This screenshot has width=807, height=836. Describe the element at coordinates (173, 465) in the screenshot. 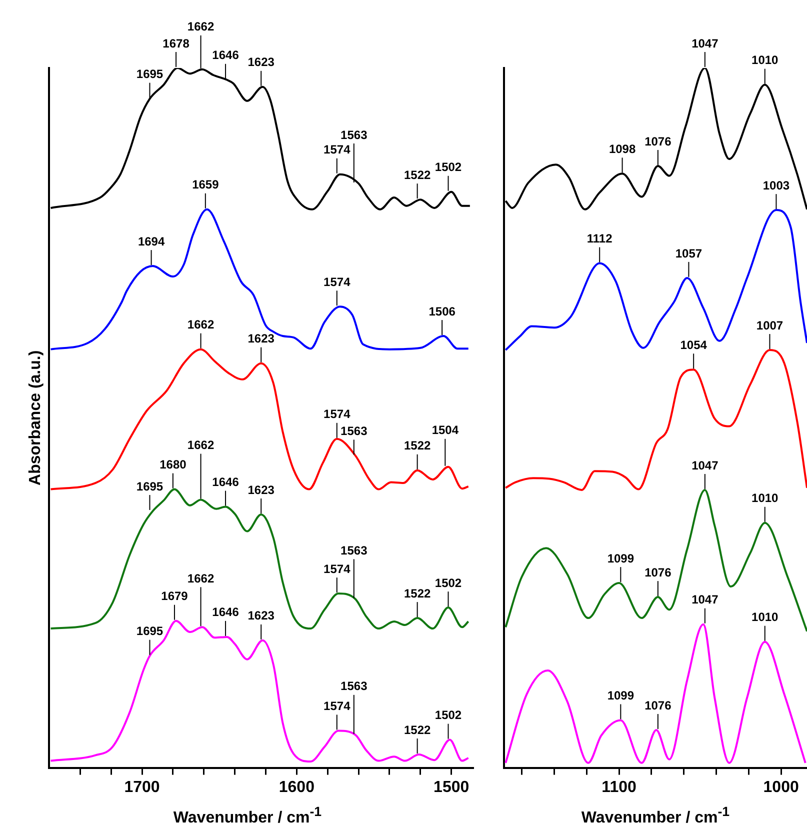

I see `annotation: 1680` at that location.